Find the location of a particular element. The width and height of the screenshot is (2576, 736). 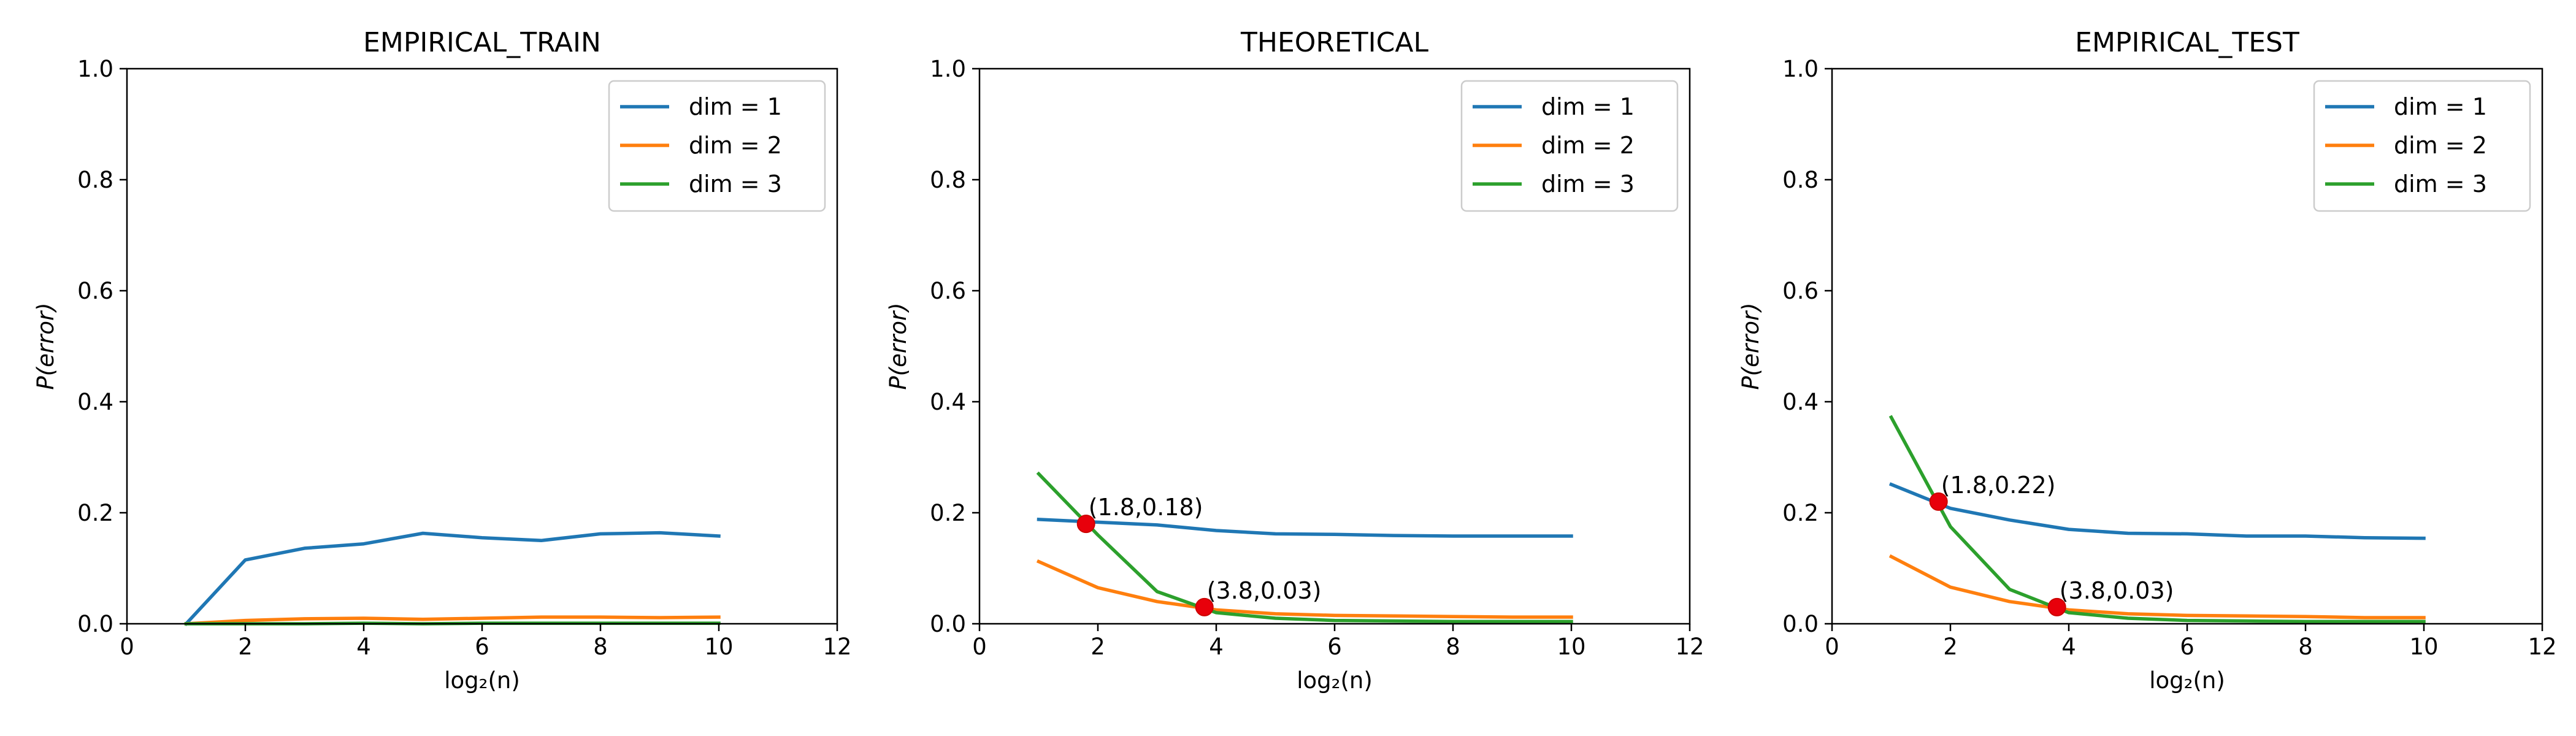

chart-title: EMPIRICAL_TEST is located at coordinates (2187, 42).